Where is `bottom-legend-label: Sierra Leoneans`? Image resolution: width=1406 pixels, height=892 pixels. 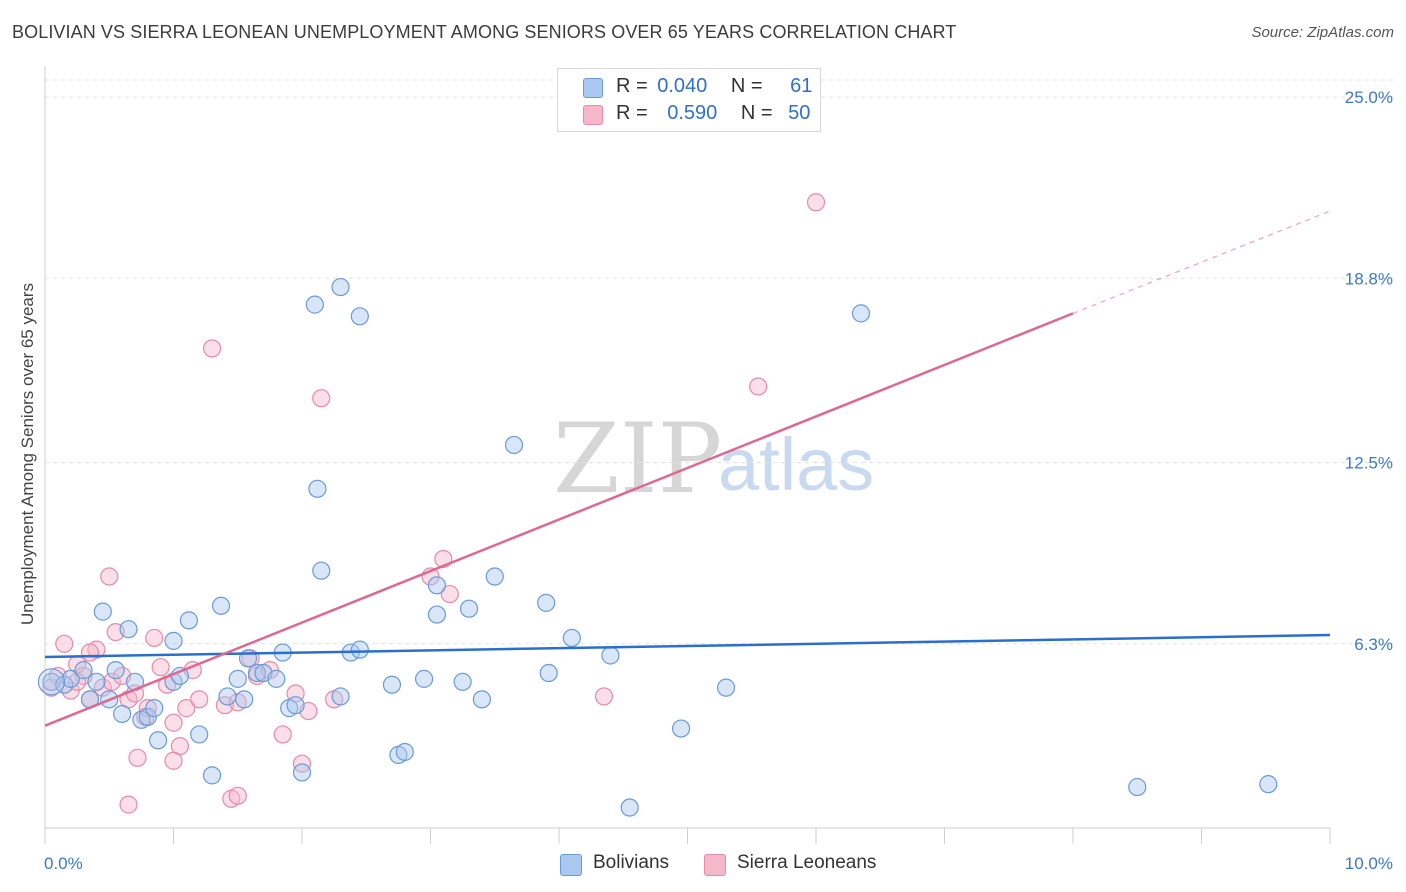
bottom-legend-label: Sierra Leoneans is located at coordinates (807, 862).